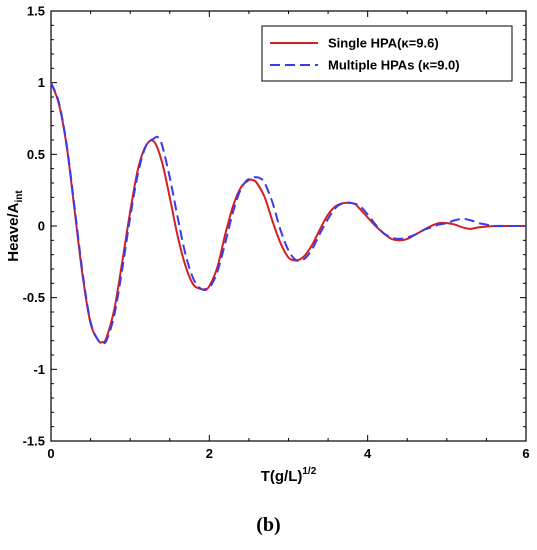 The image size is (537, 550). What do you see at coordinates (36, 11) in the screenshot?
I see `y-tick-label: 1.5` at bounding box center [36, 11].